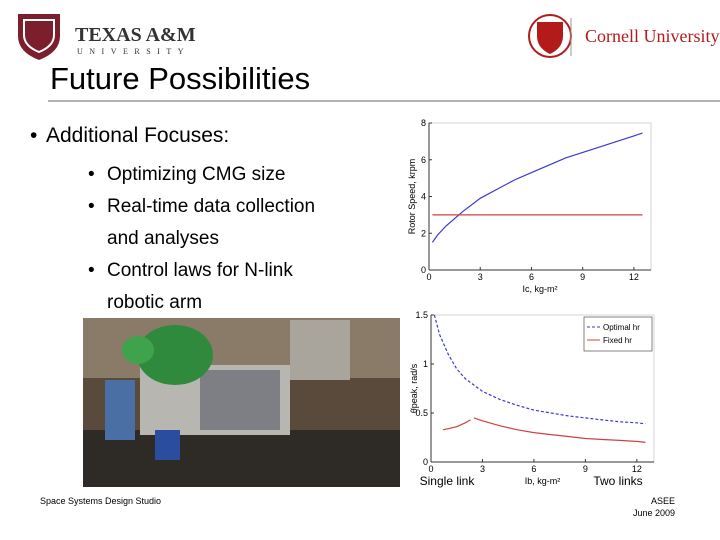 This screenshot has height=540, width=720. I want to click on y-axis-label: θ̇peak, rad/s, so click(414, 388).